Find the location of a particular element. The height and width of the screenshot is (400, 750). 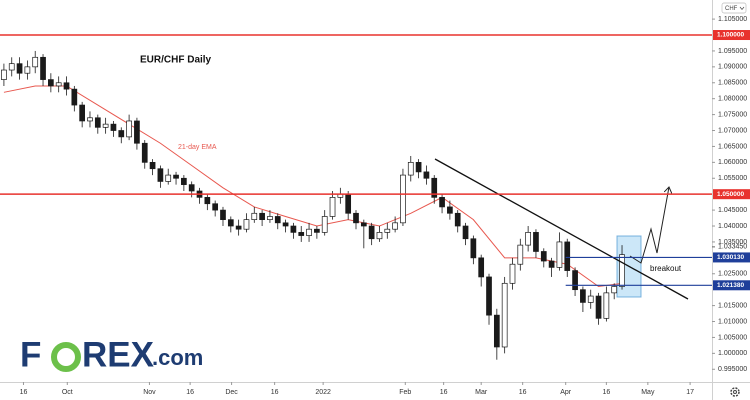

y-tick-label: 1.040000 is located at coordinates (732, 226).